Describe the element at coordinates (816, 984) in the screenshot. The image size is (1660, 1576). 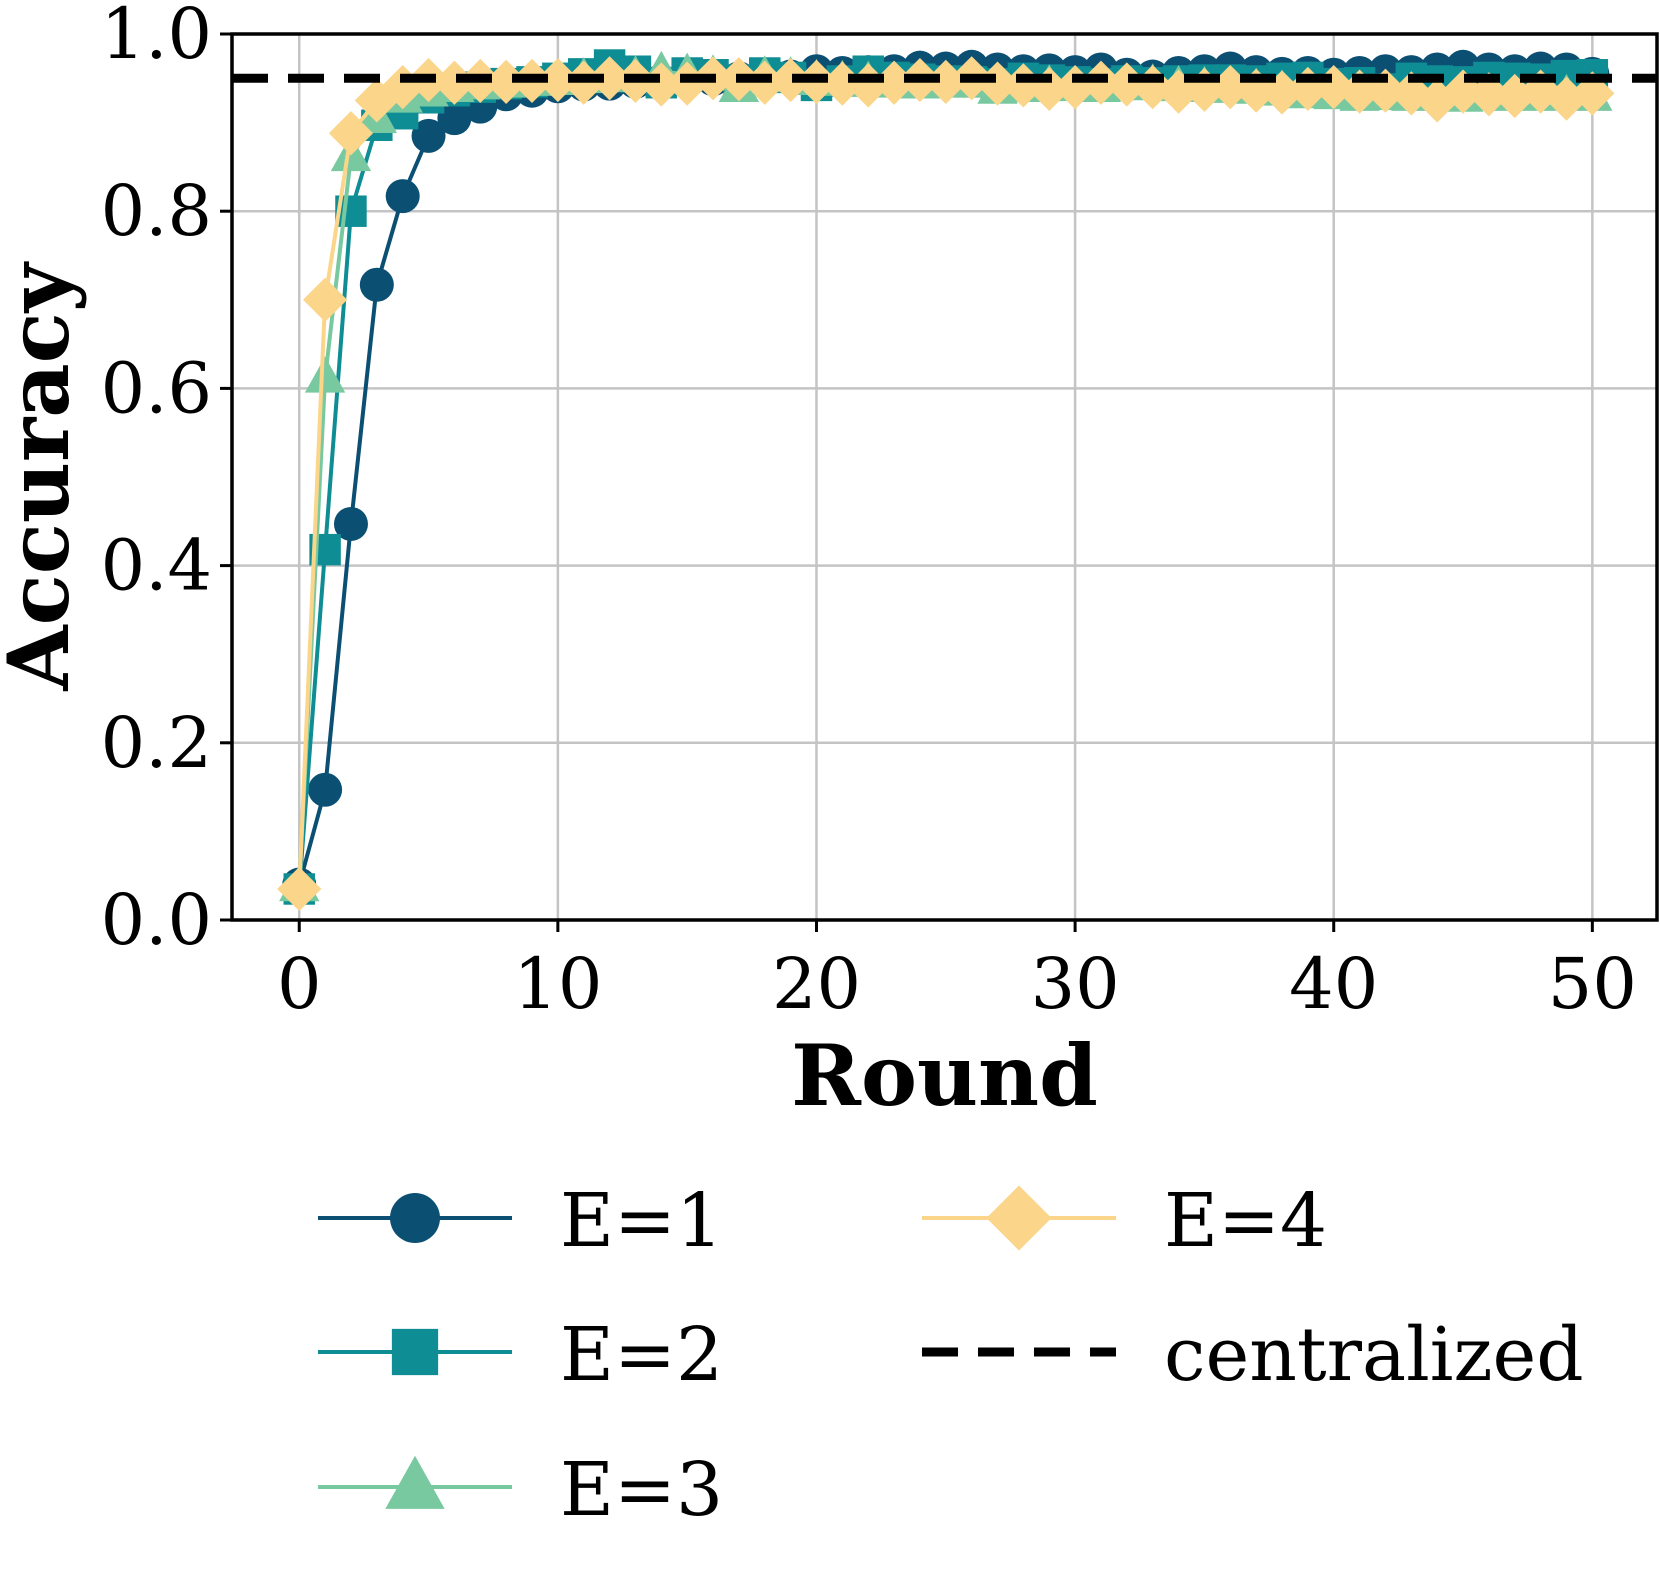
I see `x-tick-label: 20` at that location.